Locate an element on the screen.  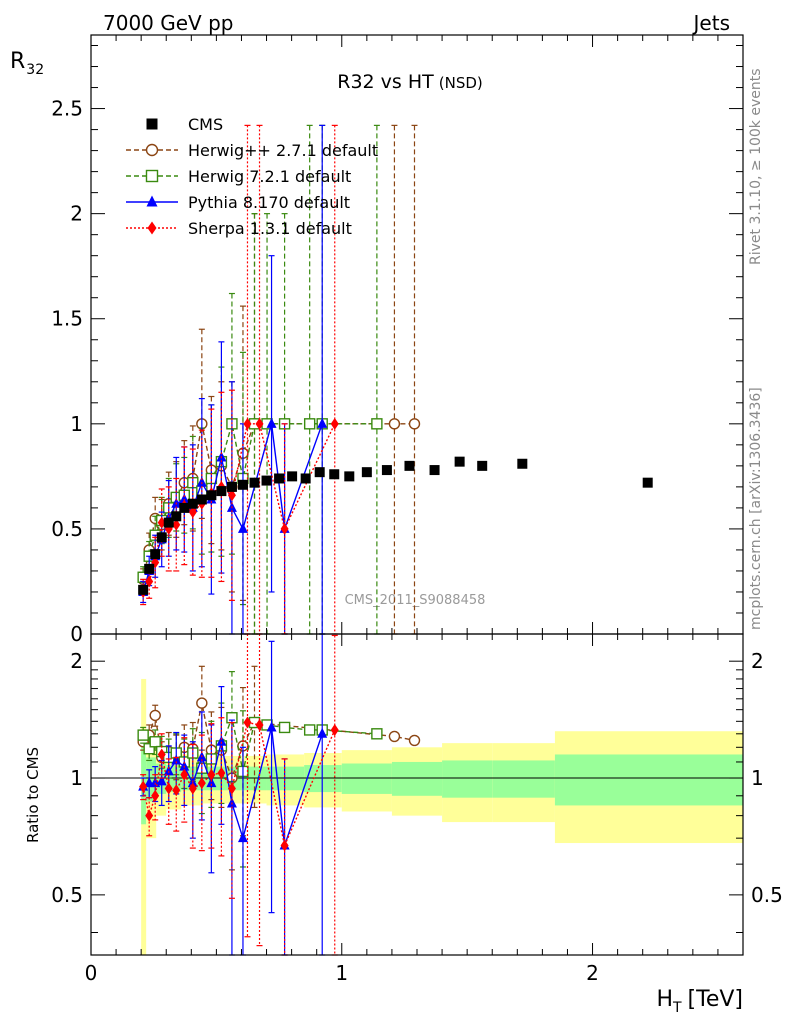
y-tick-label: 1.5 is located at coordinates (67, 319).